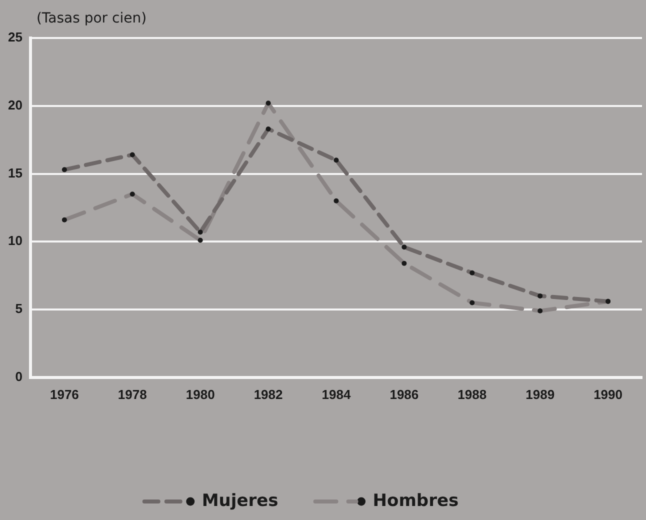  I want to click on y-tick-label: 10, so click(15, 240).